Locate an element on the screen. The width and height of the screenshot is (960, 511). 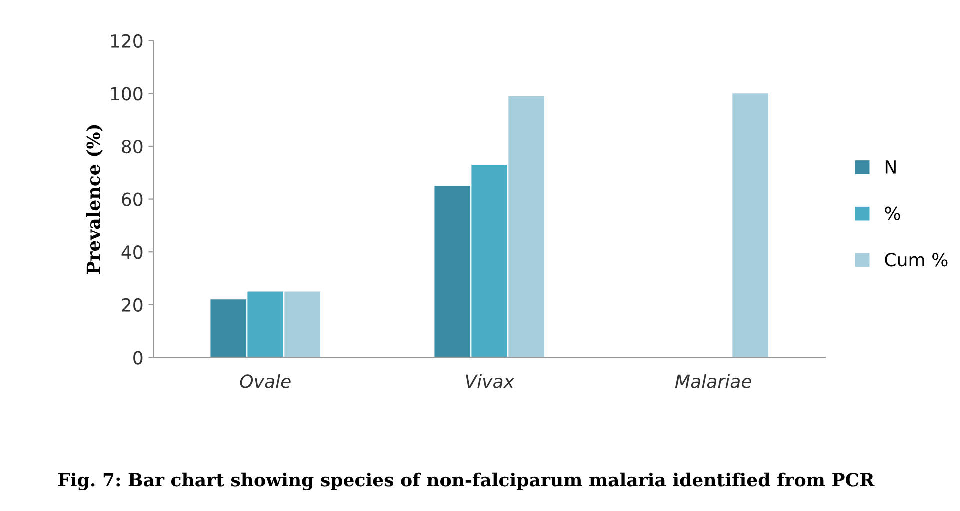
text: Fig. 7: Bar chart showing species of non-falciparum malaria identified from PCR is located at coordinates (466, 481).